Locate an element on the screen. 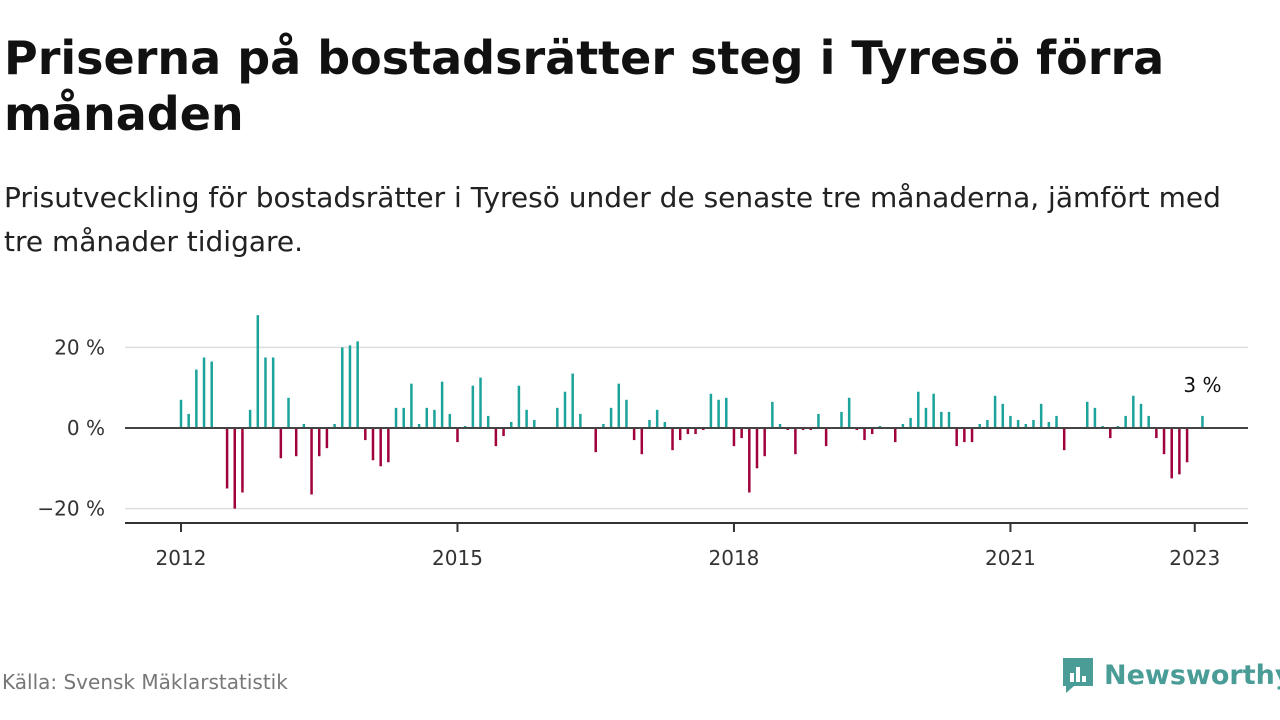  source-note: Källa: Svensk Mäklarstatistik is located at coordinates (145, 682).